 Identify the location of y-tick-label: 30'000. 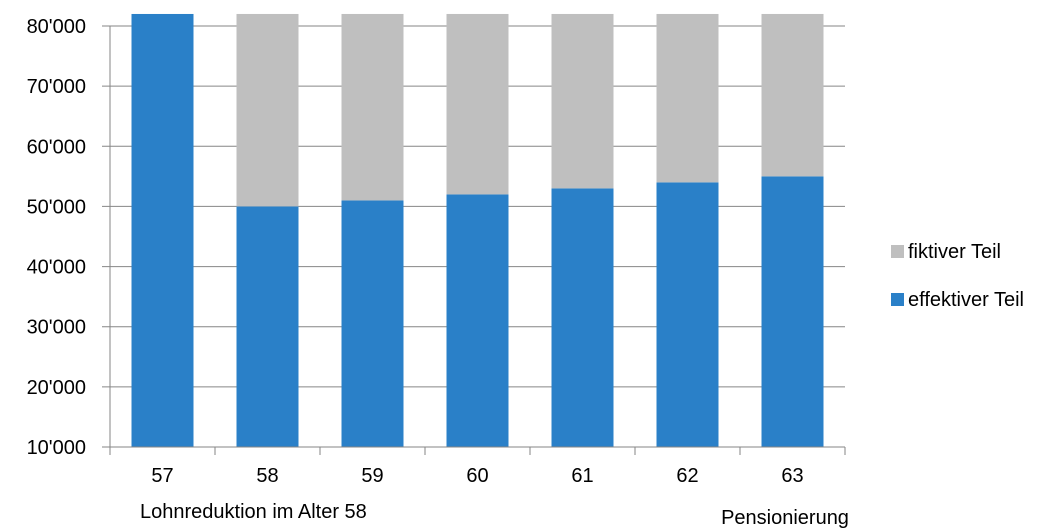
(56, 328).